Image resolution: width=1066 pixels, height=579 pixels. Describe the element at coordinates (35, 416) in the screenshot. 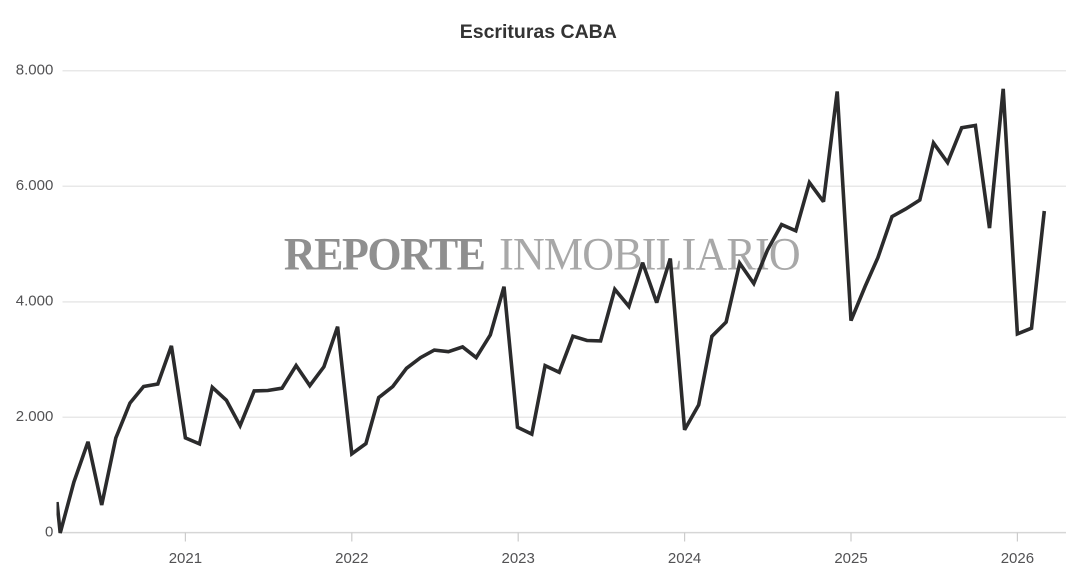

I see `svg-text: 2.000` at that location.